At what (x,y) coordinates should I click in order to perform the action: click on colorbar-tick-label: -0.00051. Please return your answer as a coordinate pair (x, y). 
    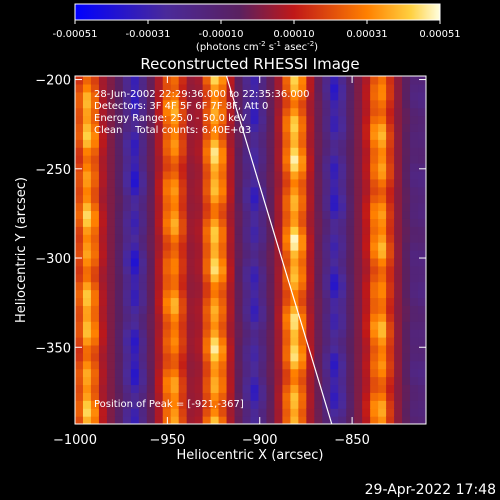
    Looking at the image, I should click on (75, 34).